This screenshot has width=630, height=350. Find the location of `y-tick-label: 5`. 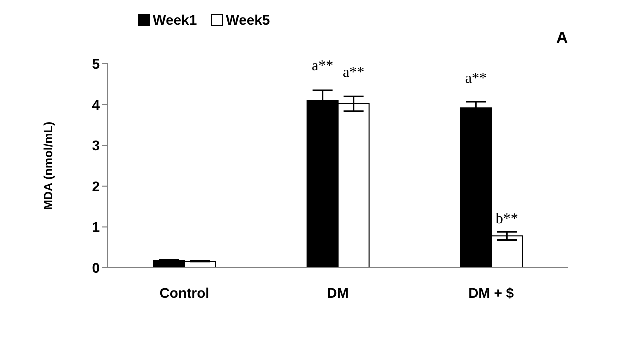

y-tick-label: 5 is located at coordinates (96, 64).